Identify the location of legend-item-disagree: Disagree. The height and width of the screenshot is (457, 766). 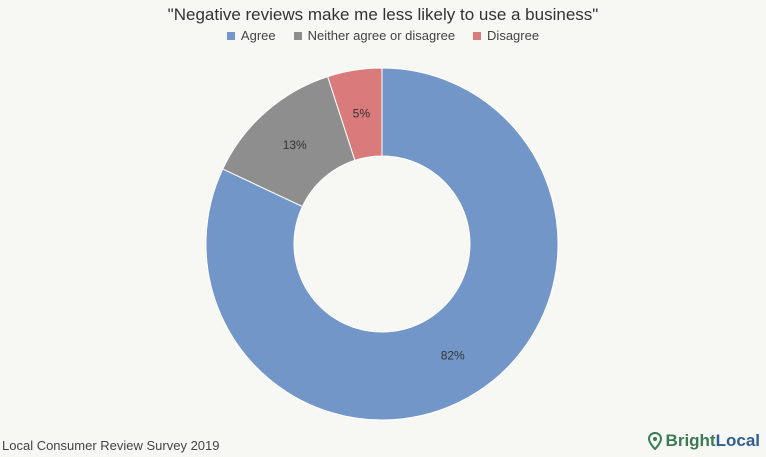
(506, 35).